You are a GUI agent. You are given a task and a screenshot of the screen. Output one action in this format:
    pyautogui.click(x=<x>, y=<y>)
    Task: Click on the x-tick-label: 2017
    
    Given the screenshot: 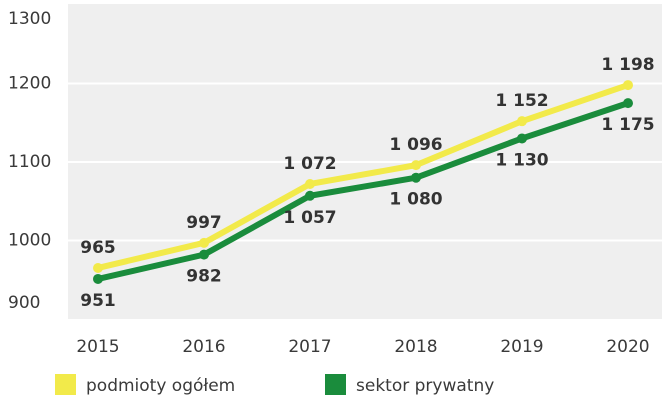 What is the action you would take?
    pyautogui.click(x=309, y=347)
    